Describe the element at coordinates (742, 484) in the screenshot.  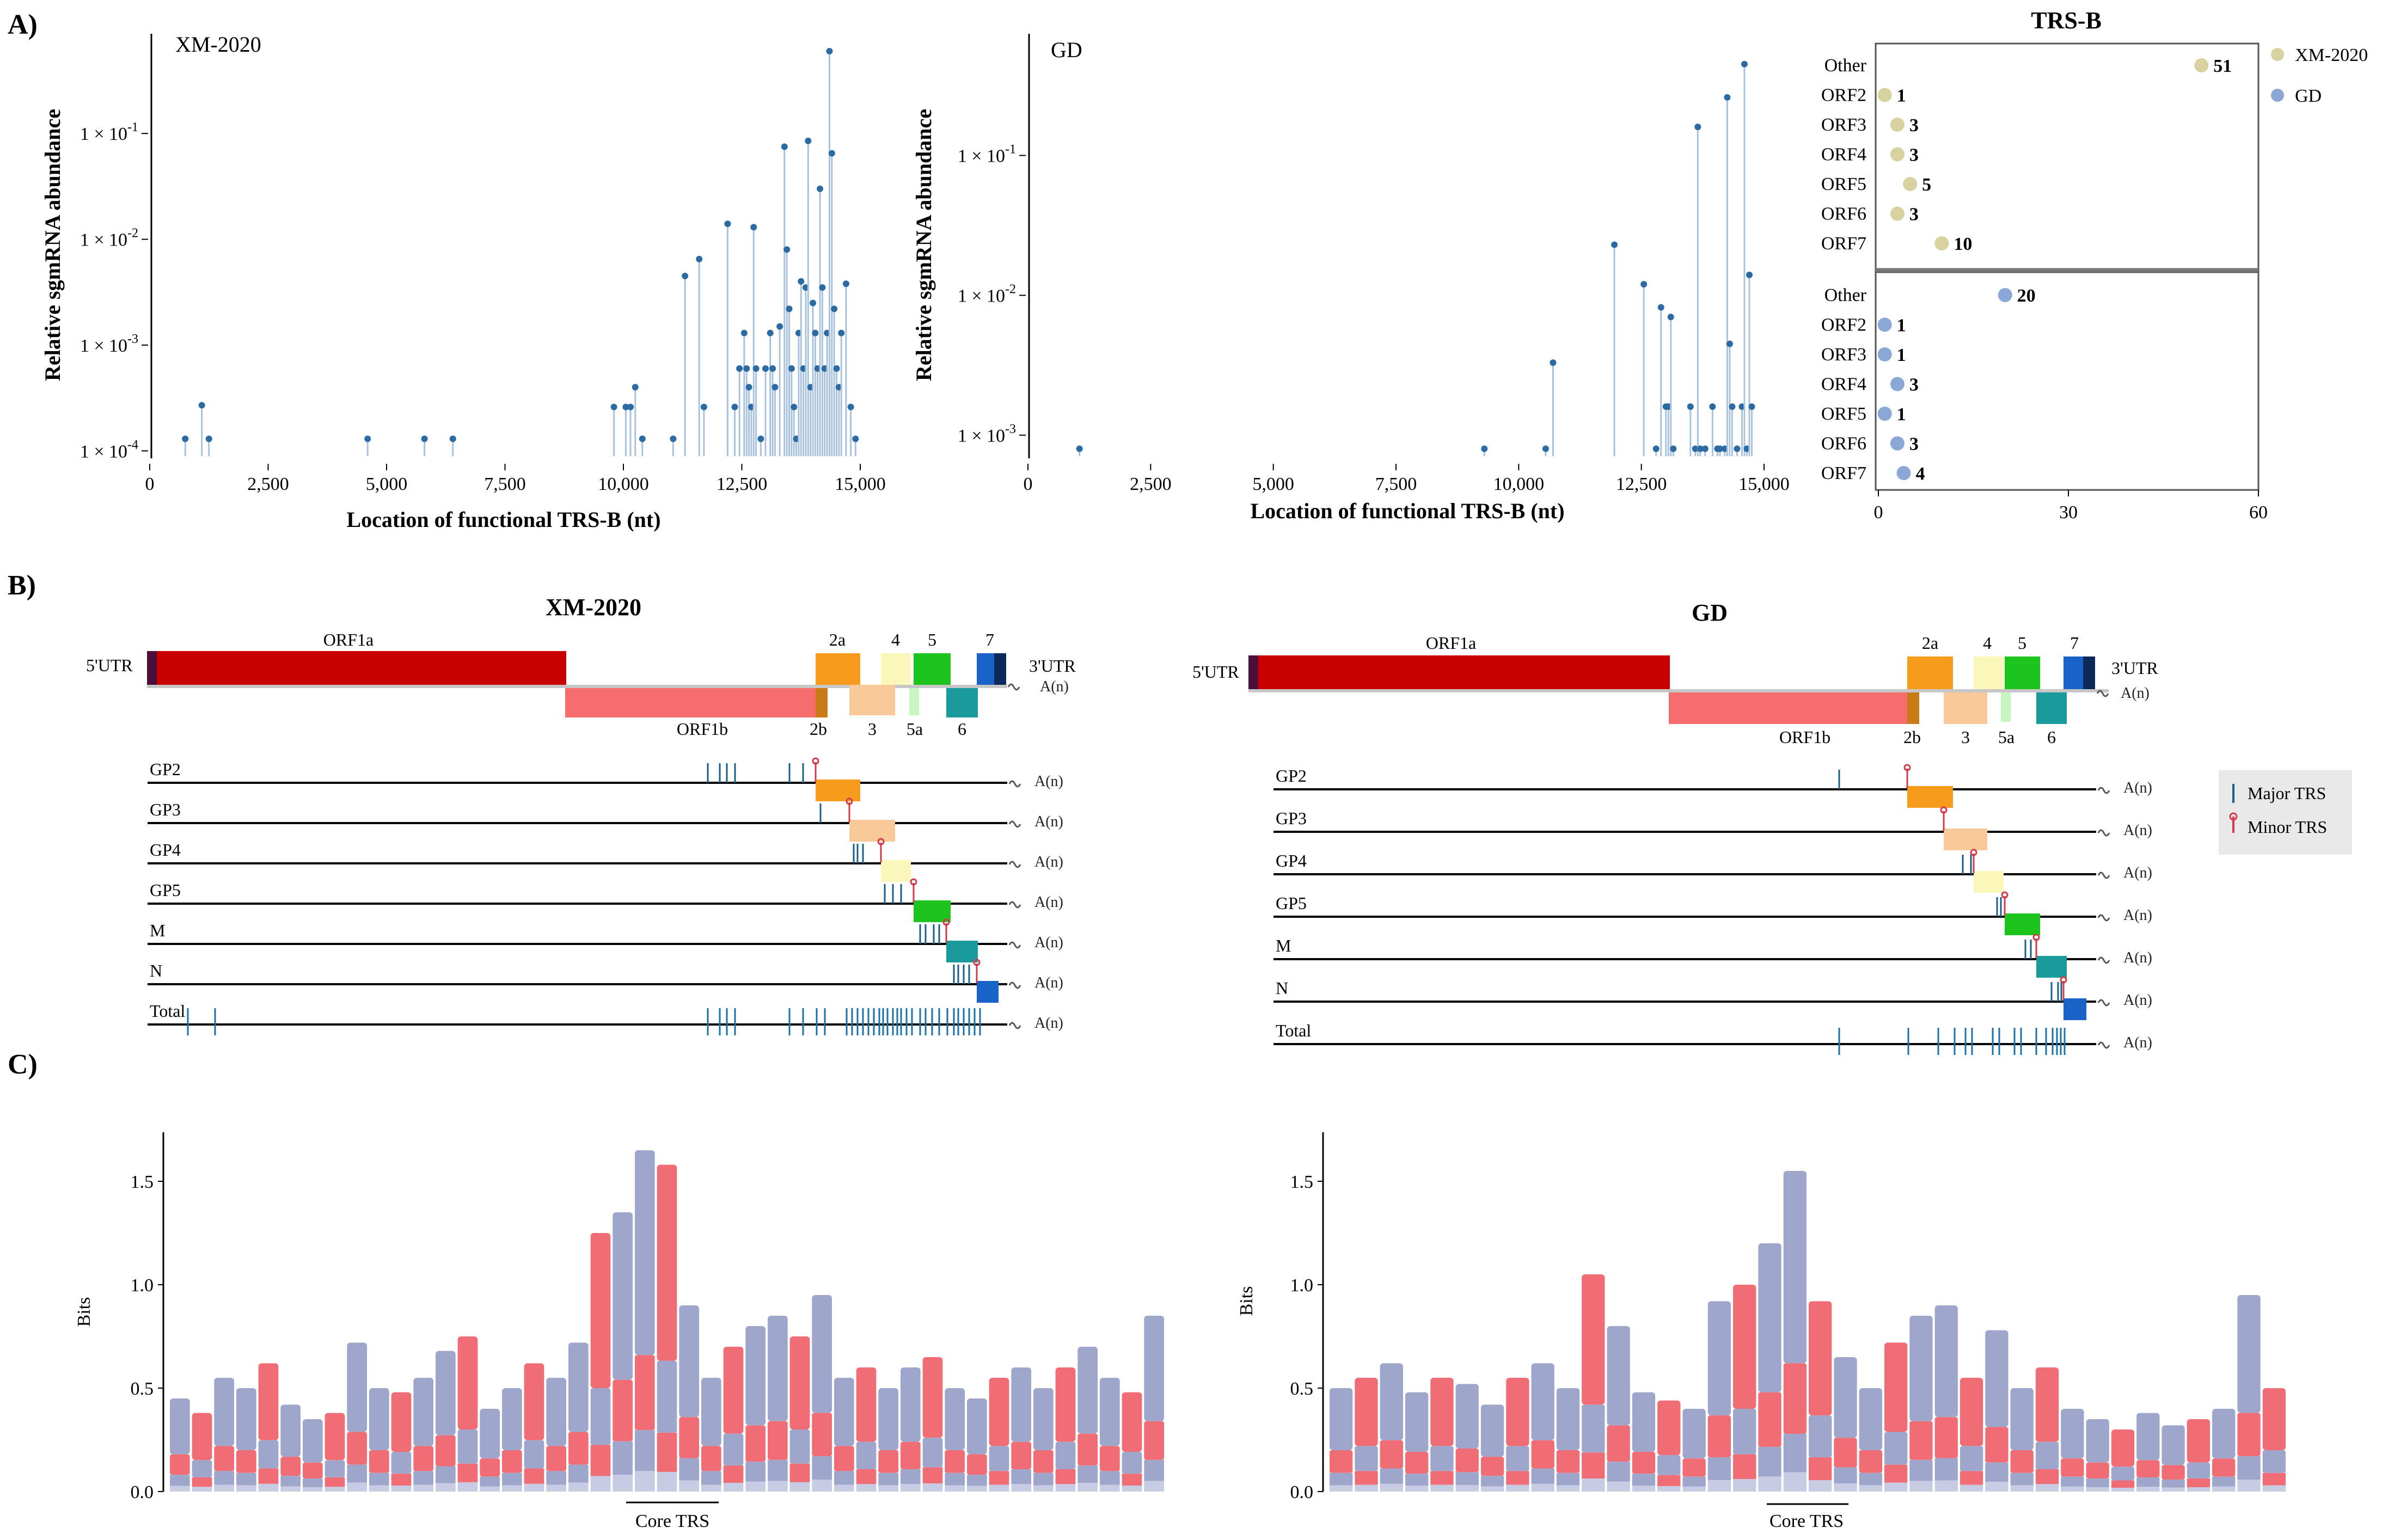
I see `x-tick-xm-5: 12,500` at that location.